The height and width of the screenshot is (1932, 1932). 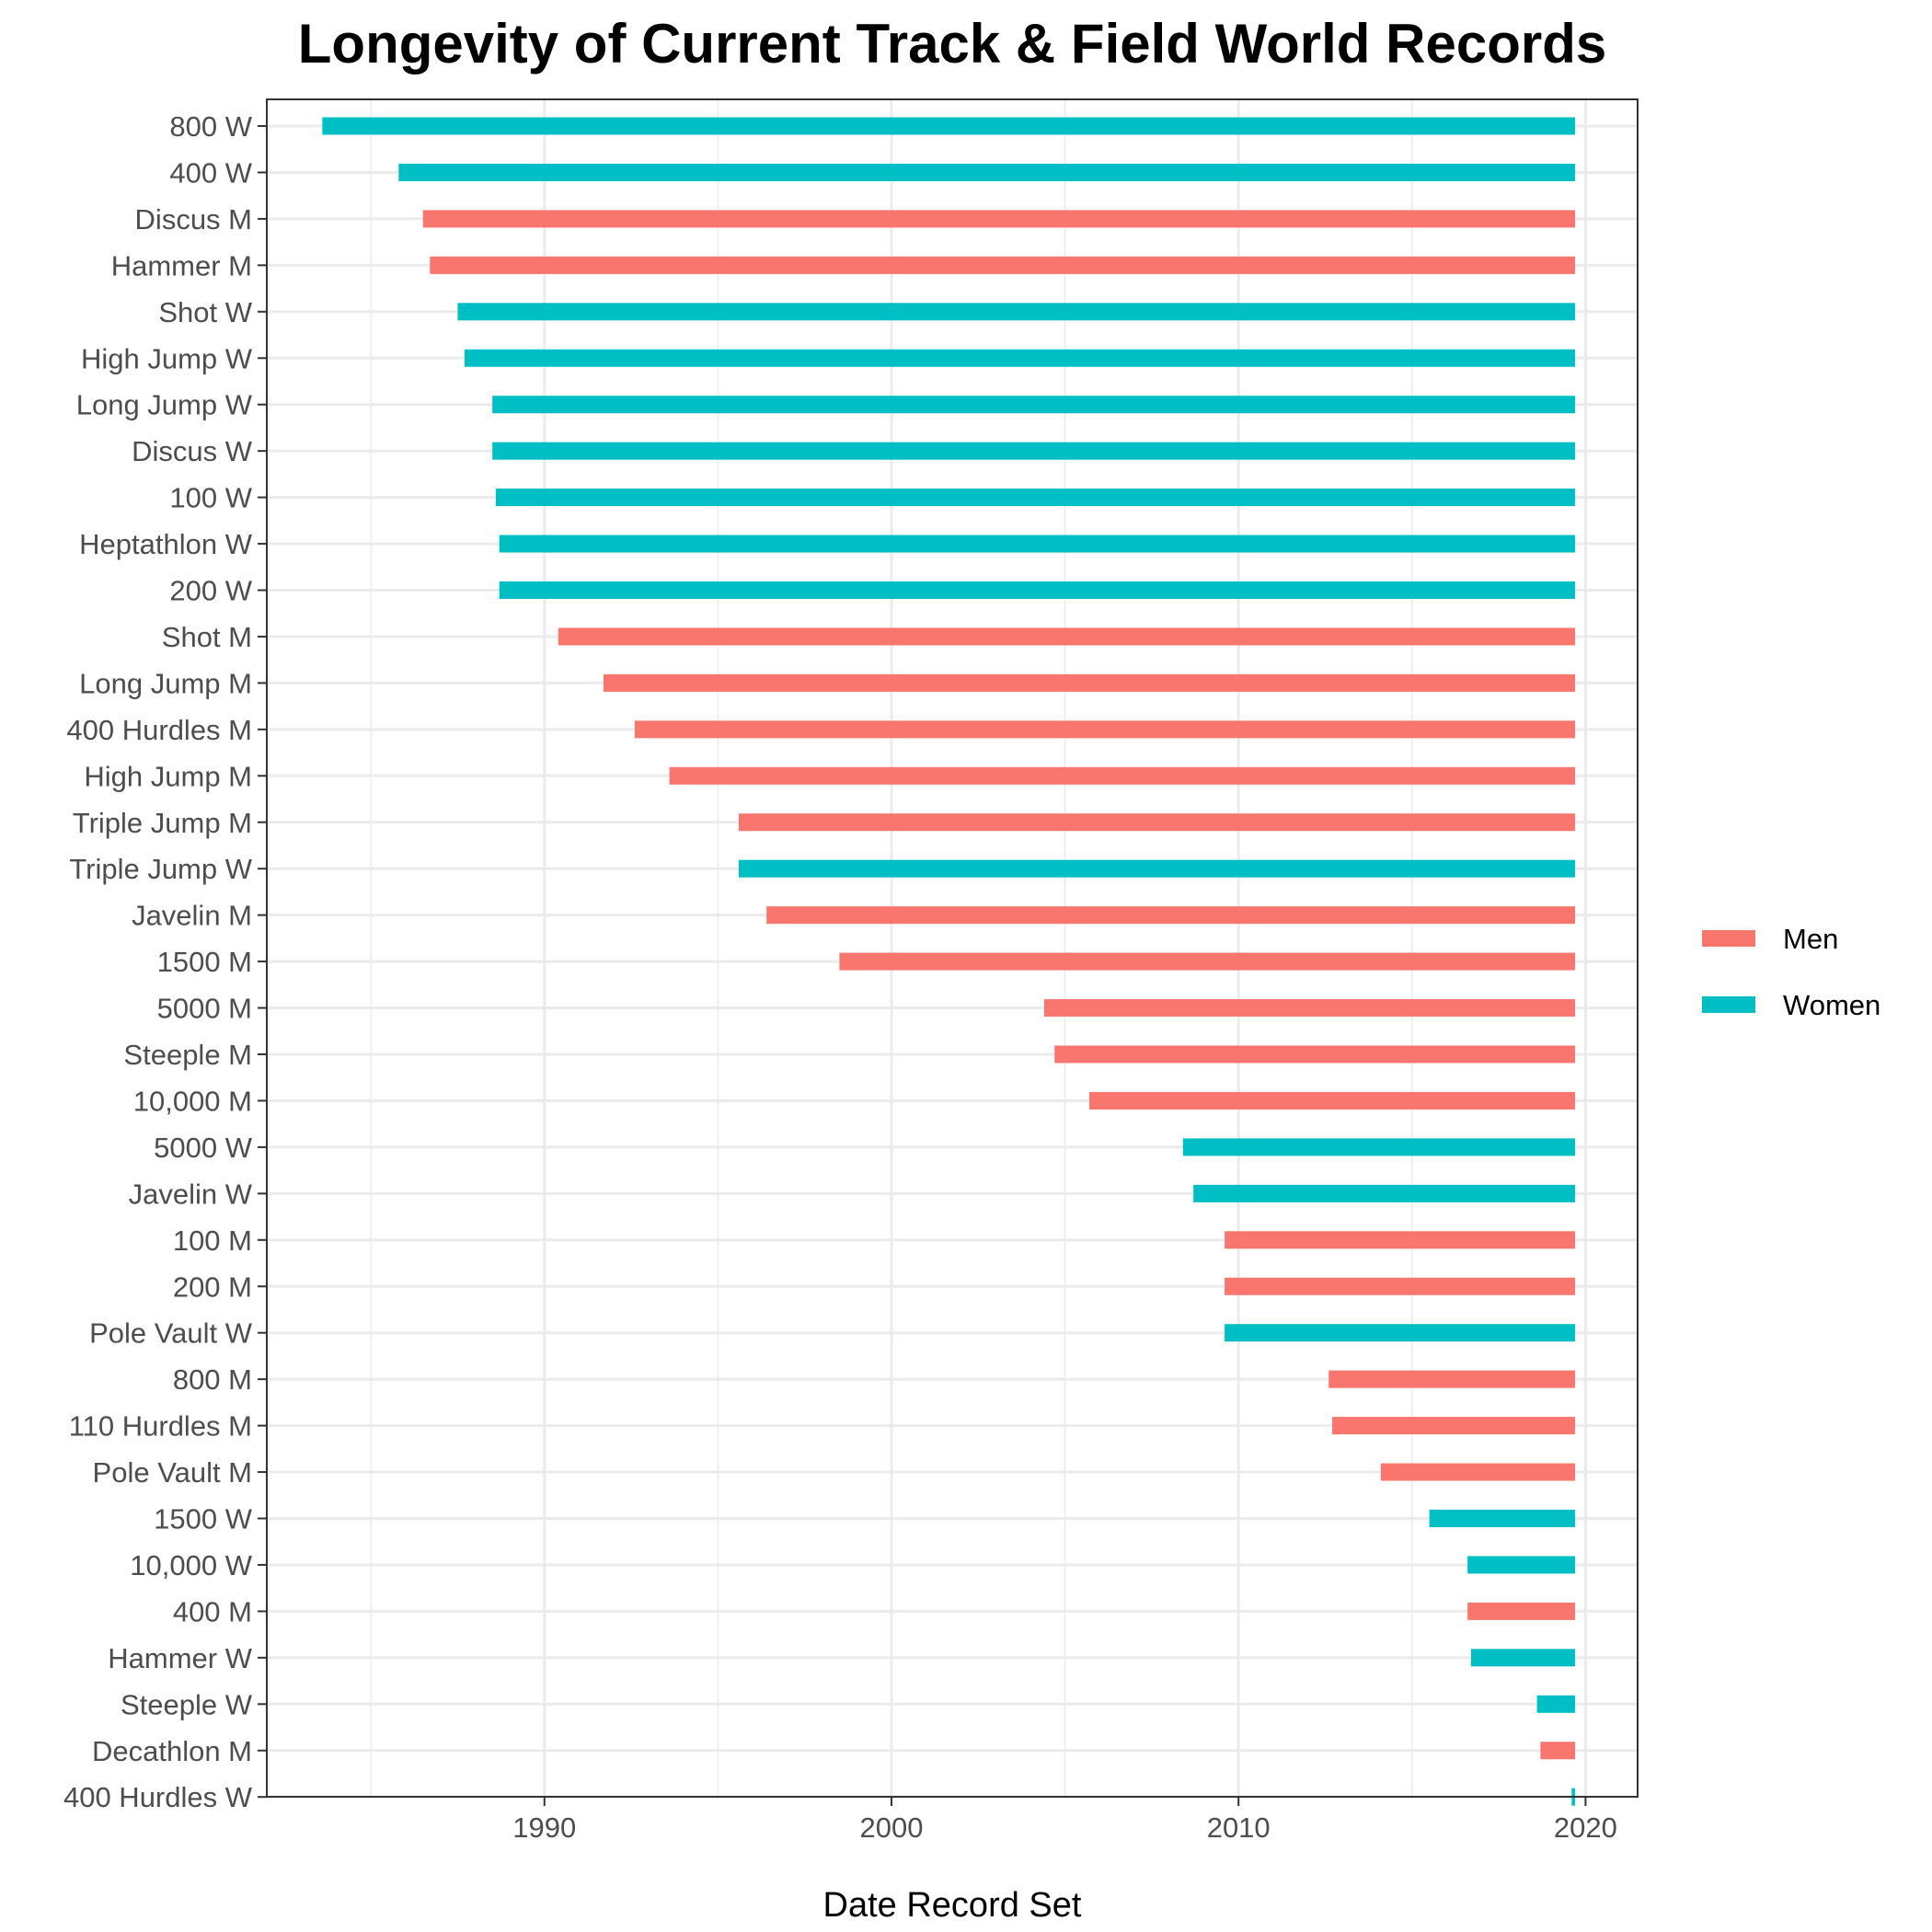 What do you see at coordinates (544, 1827) in the screenshot?
I see `x-tick-label: 1990` at bounding box center [544, 1827].